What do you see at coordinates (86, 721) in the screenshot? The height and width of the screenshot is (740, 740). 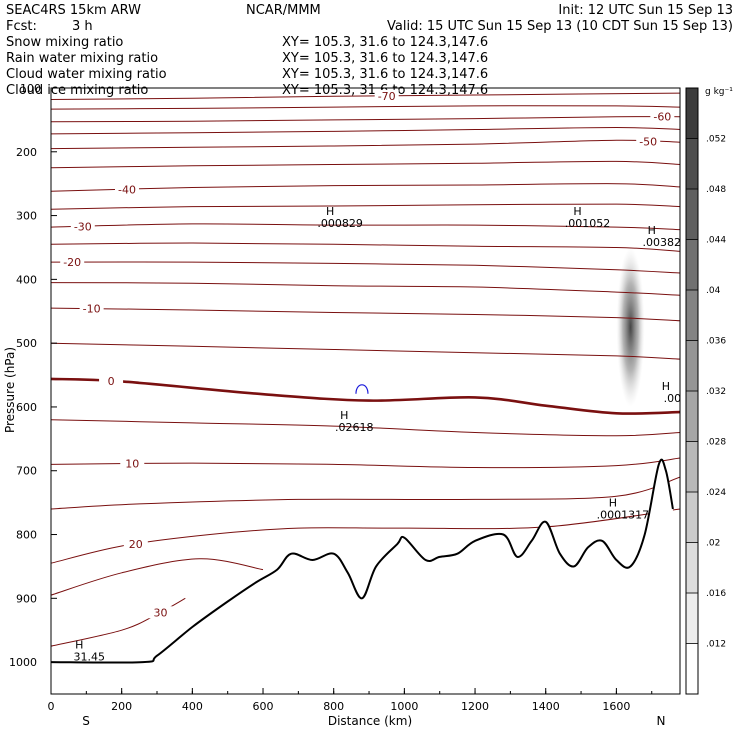 I see `south-end-label: S` at bounding box center [86, 721].